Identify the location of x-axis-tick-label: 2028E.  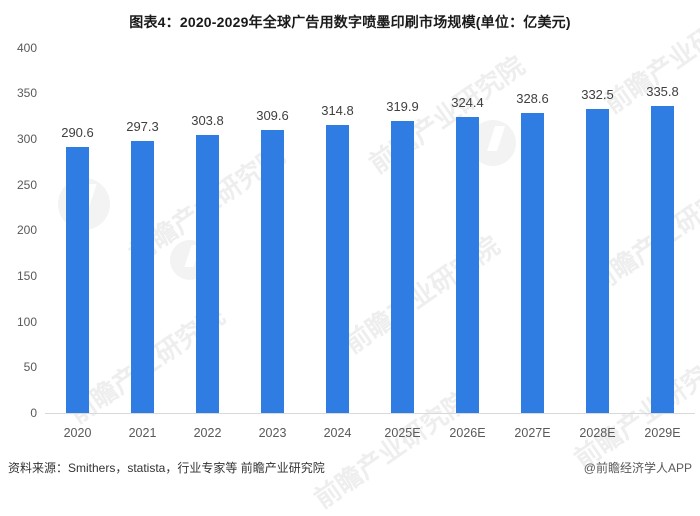
(597, 433).